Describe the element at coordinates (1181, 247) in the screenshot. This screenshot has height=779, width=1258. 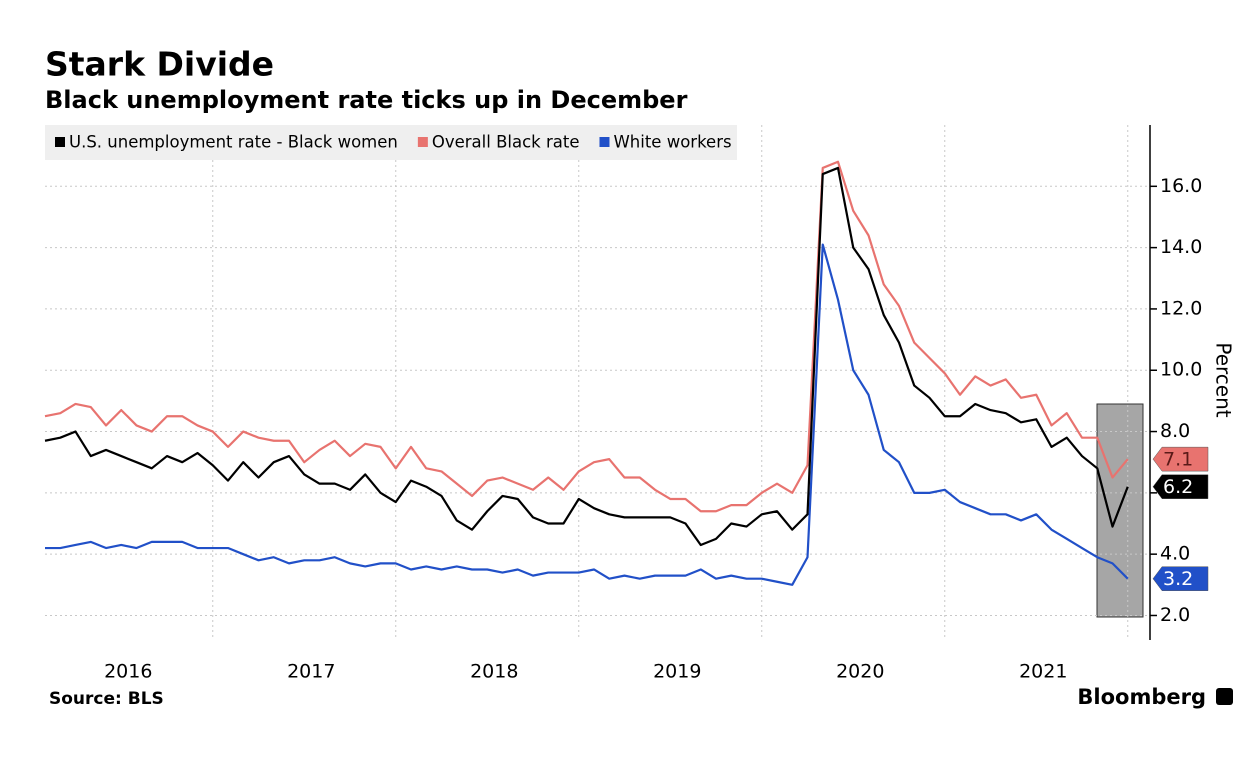
I see `y-tick-label: 14.0` at that location.